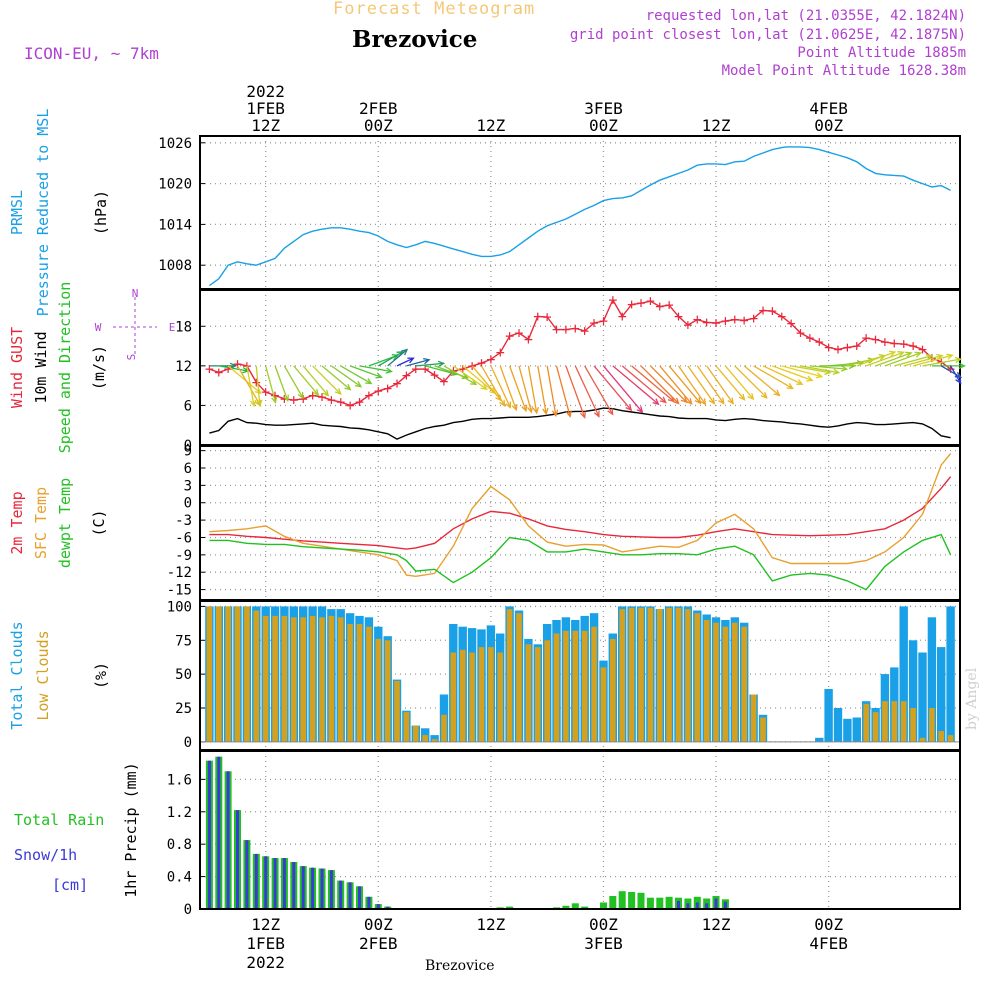  Describe the element at coordinates (188, 452) in the screenshot. I see `y-tick-label: 9` at that location.